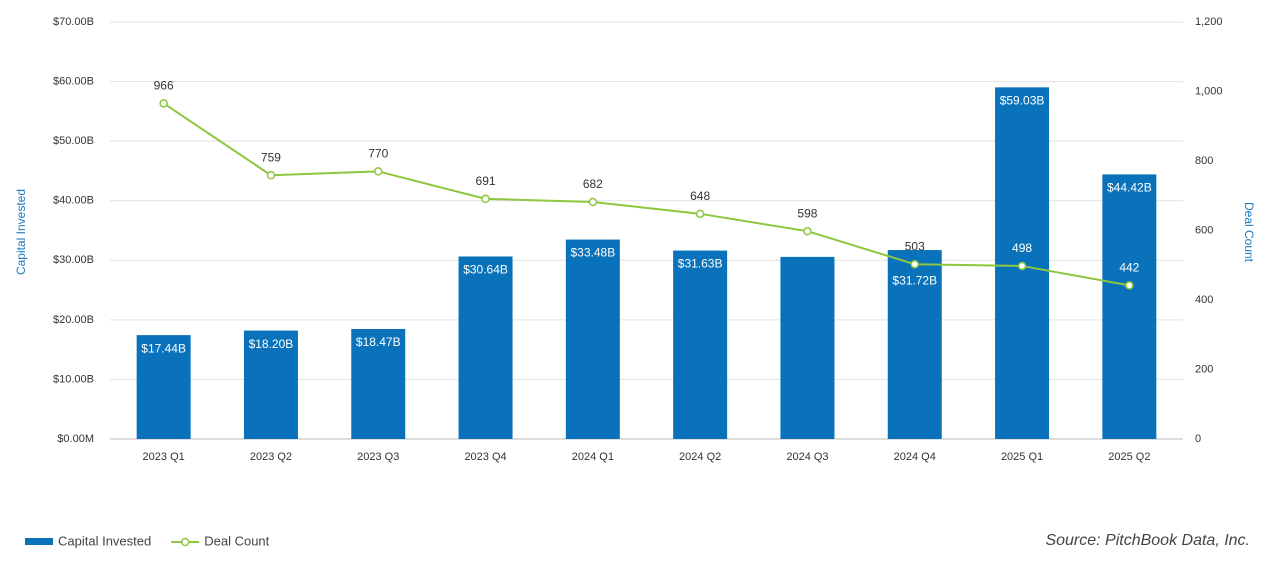  Describe the element at coordinates (1129, 457) in the screenshot. I see `x-tick-label: 2025 Q2` at that location.